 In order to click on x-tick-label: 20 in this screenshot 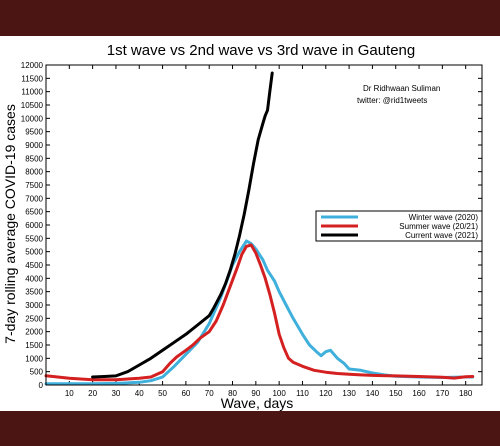, I will do `click(92, 393)`.